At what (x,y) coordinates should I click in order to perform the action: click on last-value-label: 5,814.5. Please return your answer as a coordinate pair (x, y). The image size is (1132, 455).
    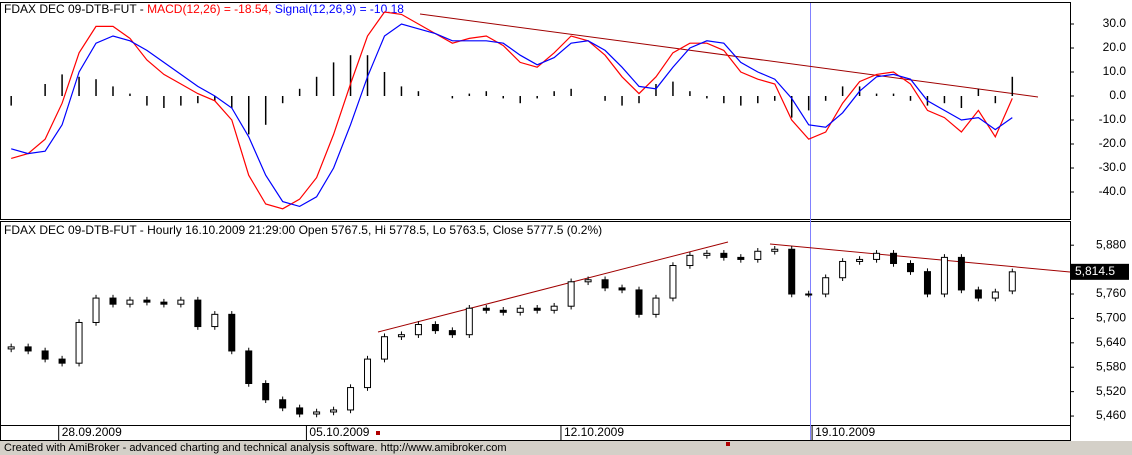
    Looking at the image, I should click on (1095, 271).